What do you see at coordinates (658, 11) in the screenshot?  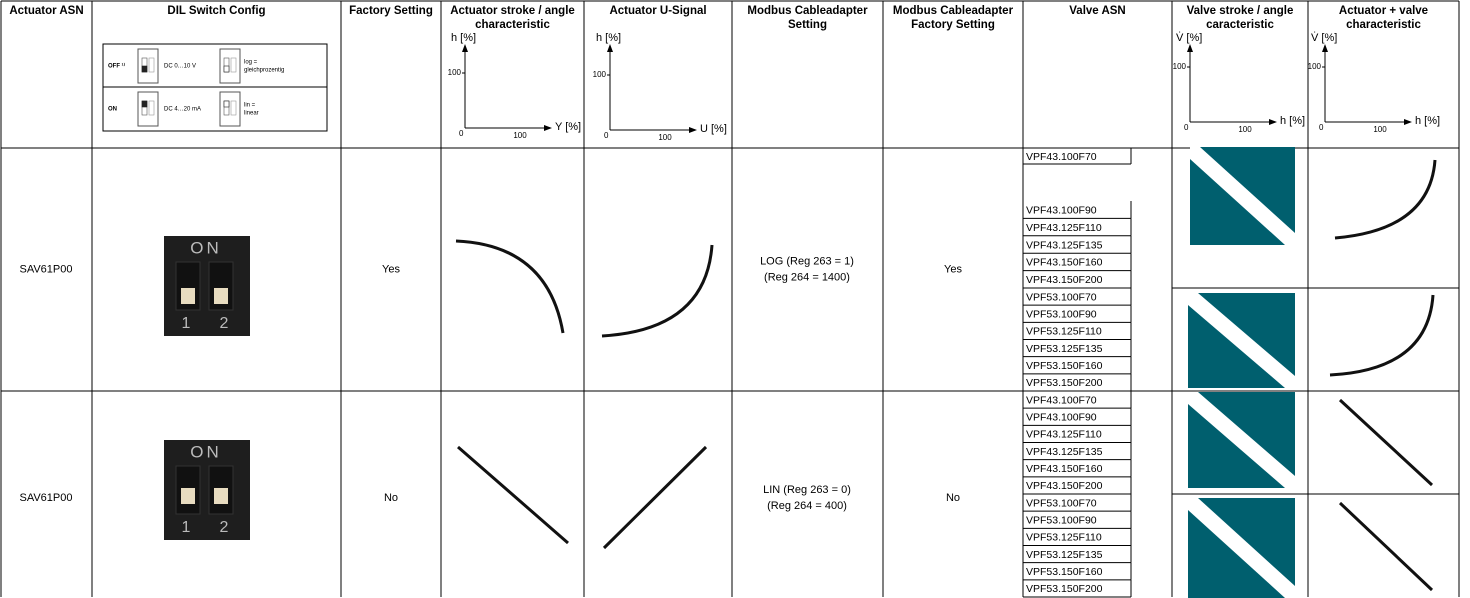 I see `column-header: Actuator U-Signal` at bounding box center [658, 11].